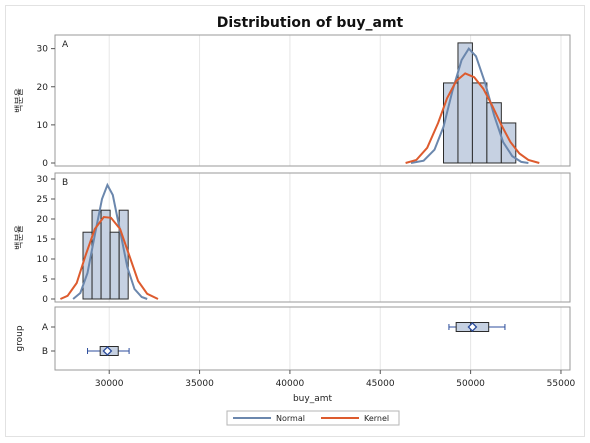  Describe the element at coordinates (19, 100) in the screenshot. I see `y-axis-label-A: 백분율` at that location.